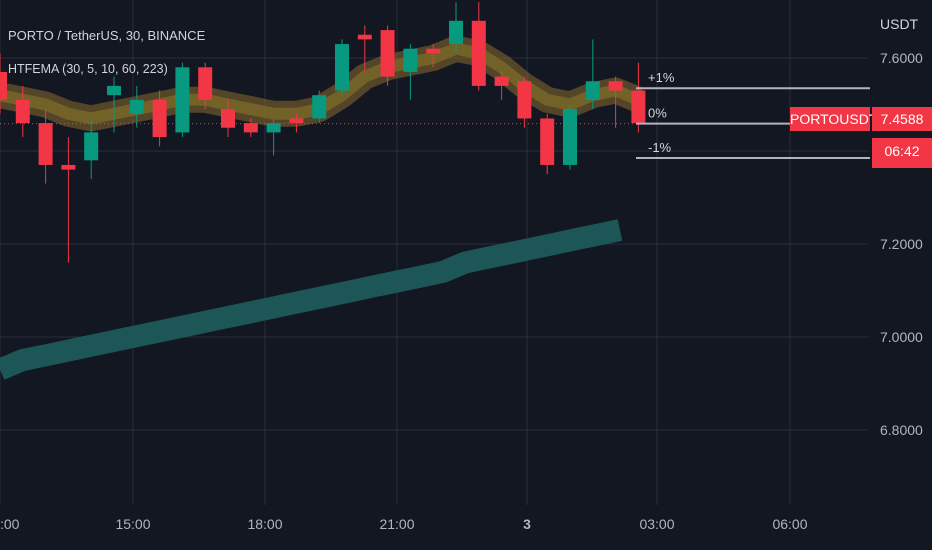 This screenshot has height=550, width=932. Describe the element at coordinates (901, 244) in the screenshot. I see `price-axis-tick: 7.2000` at that location.